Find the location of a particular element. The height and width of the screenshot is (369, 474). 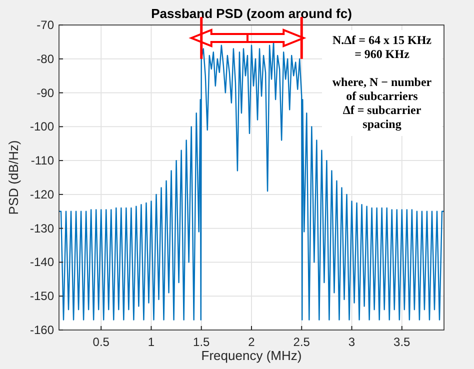

y-tick-label: -160 is located at coordinates (42, 330).